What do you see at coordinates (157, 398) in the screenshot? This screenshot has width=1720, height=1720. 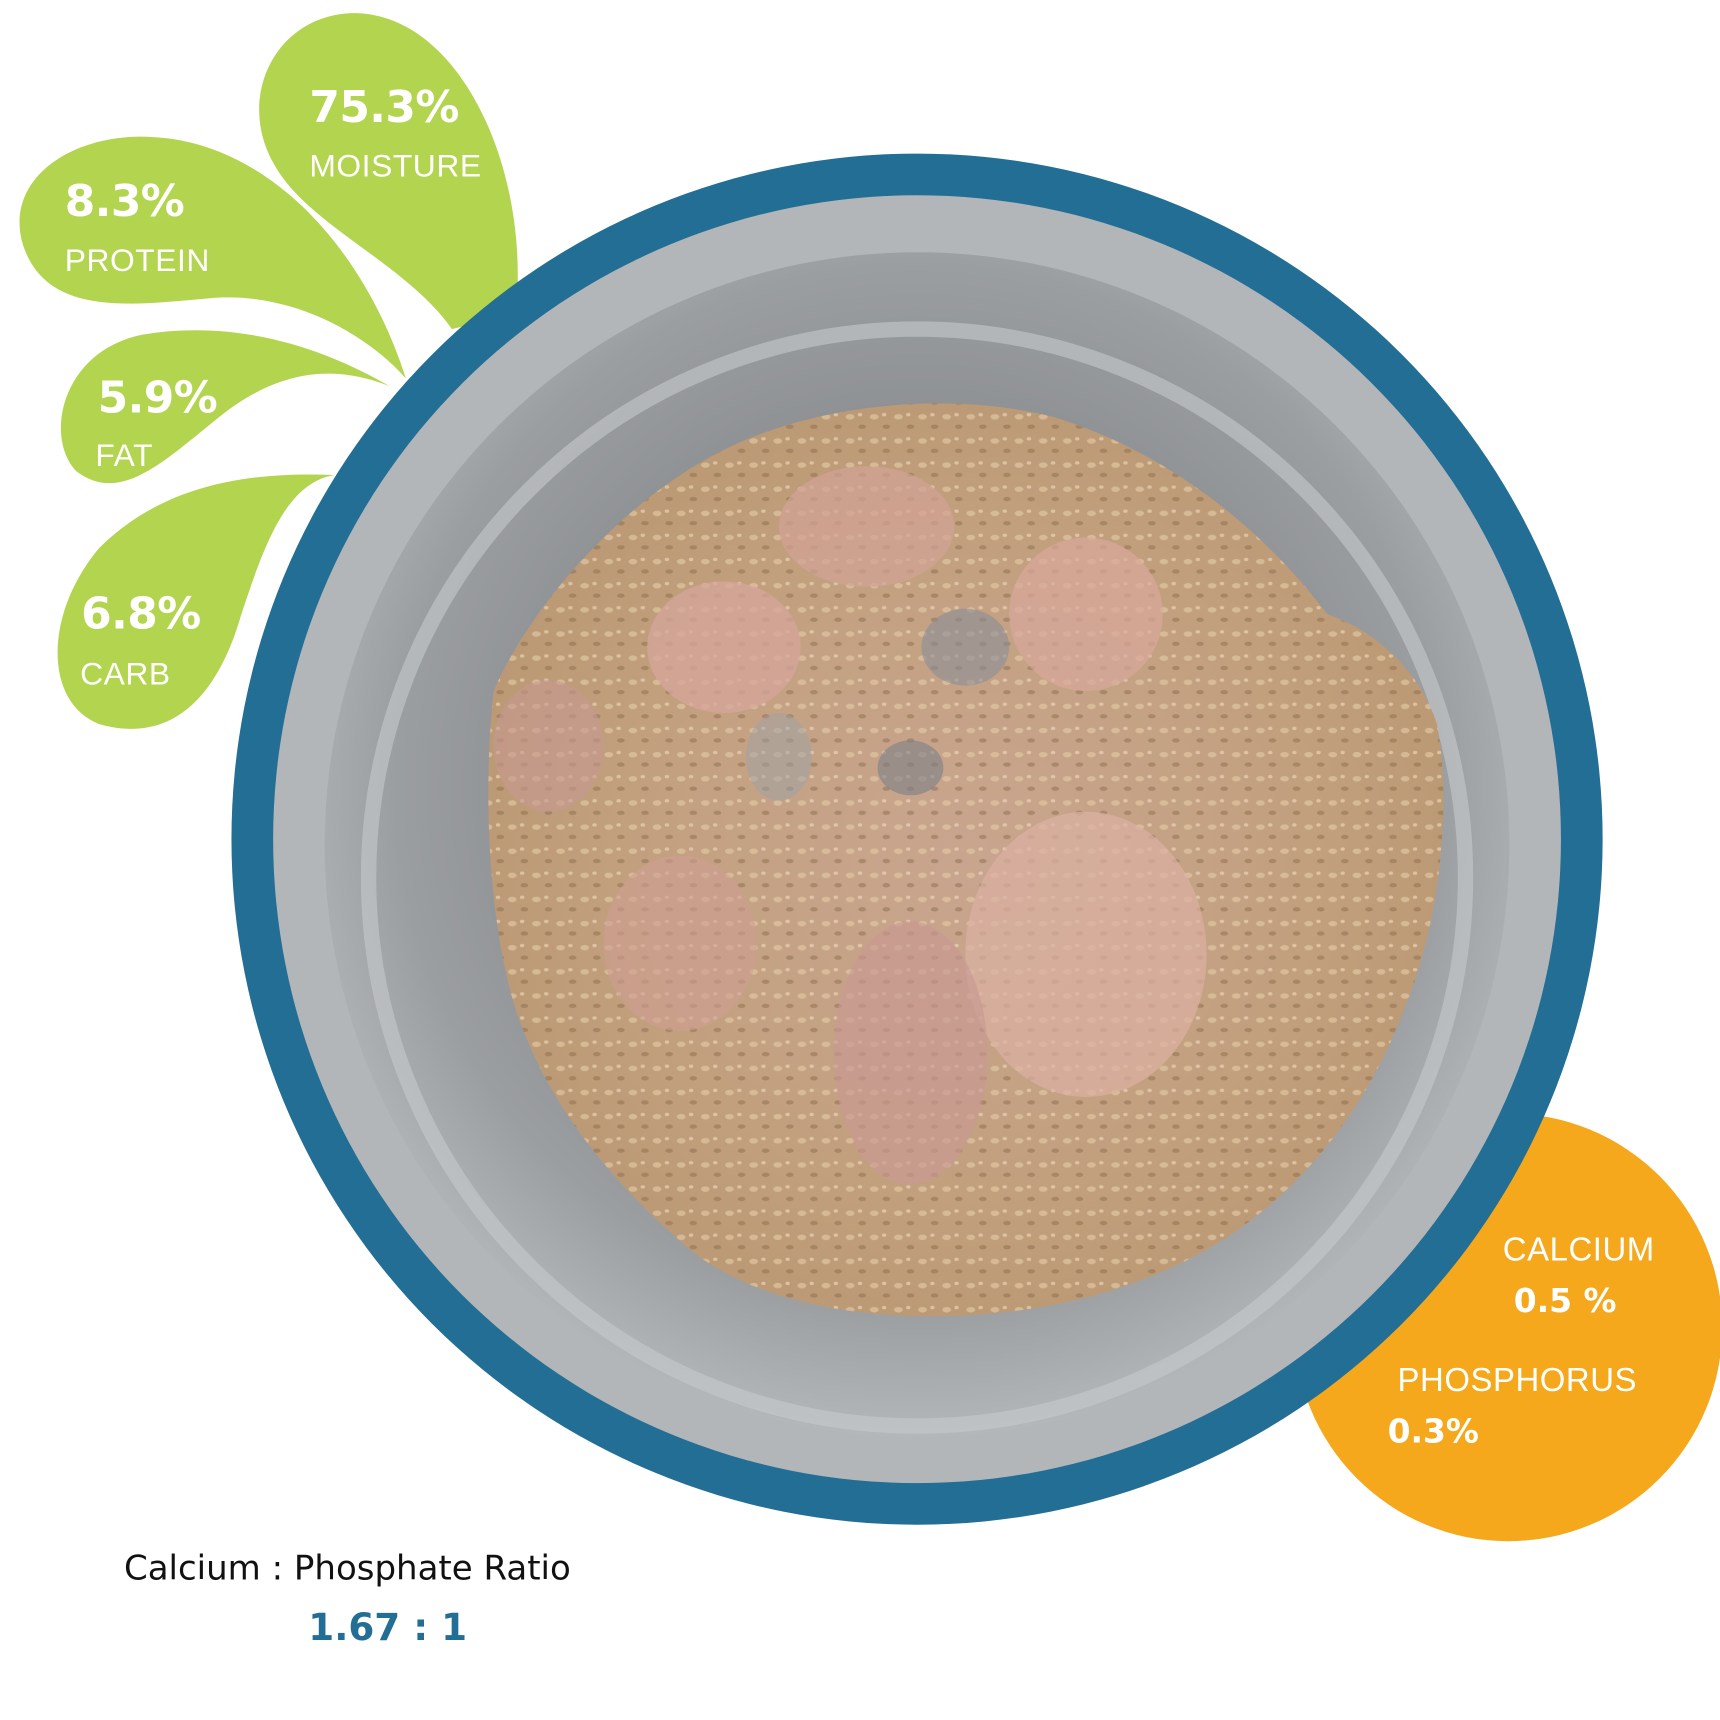 I see `fat-value: 5.9%` at bounding box center [157, 398].